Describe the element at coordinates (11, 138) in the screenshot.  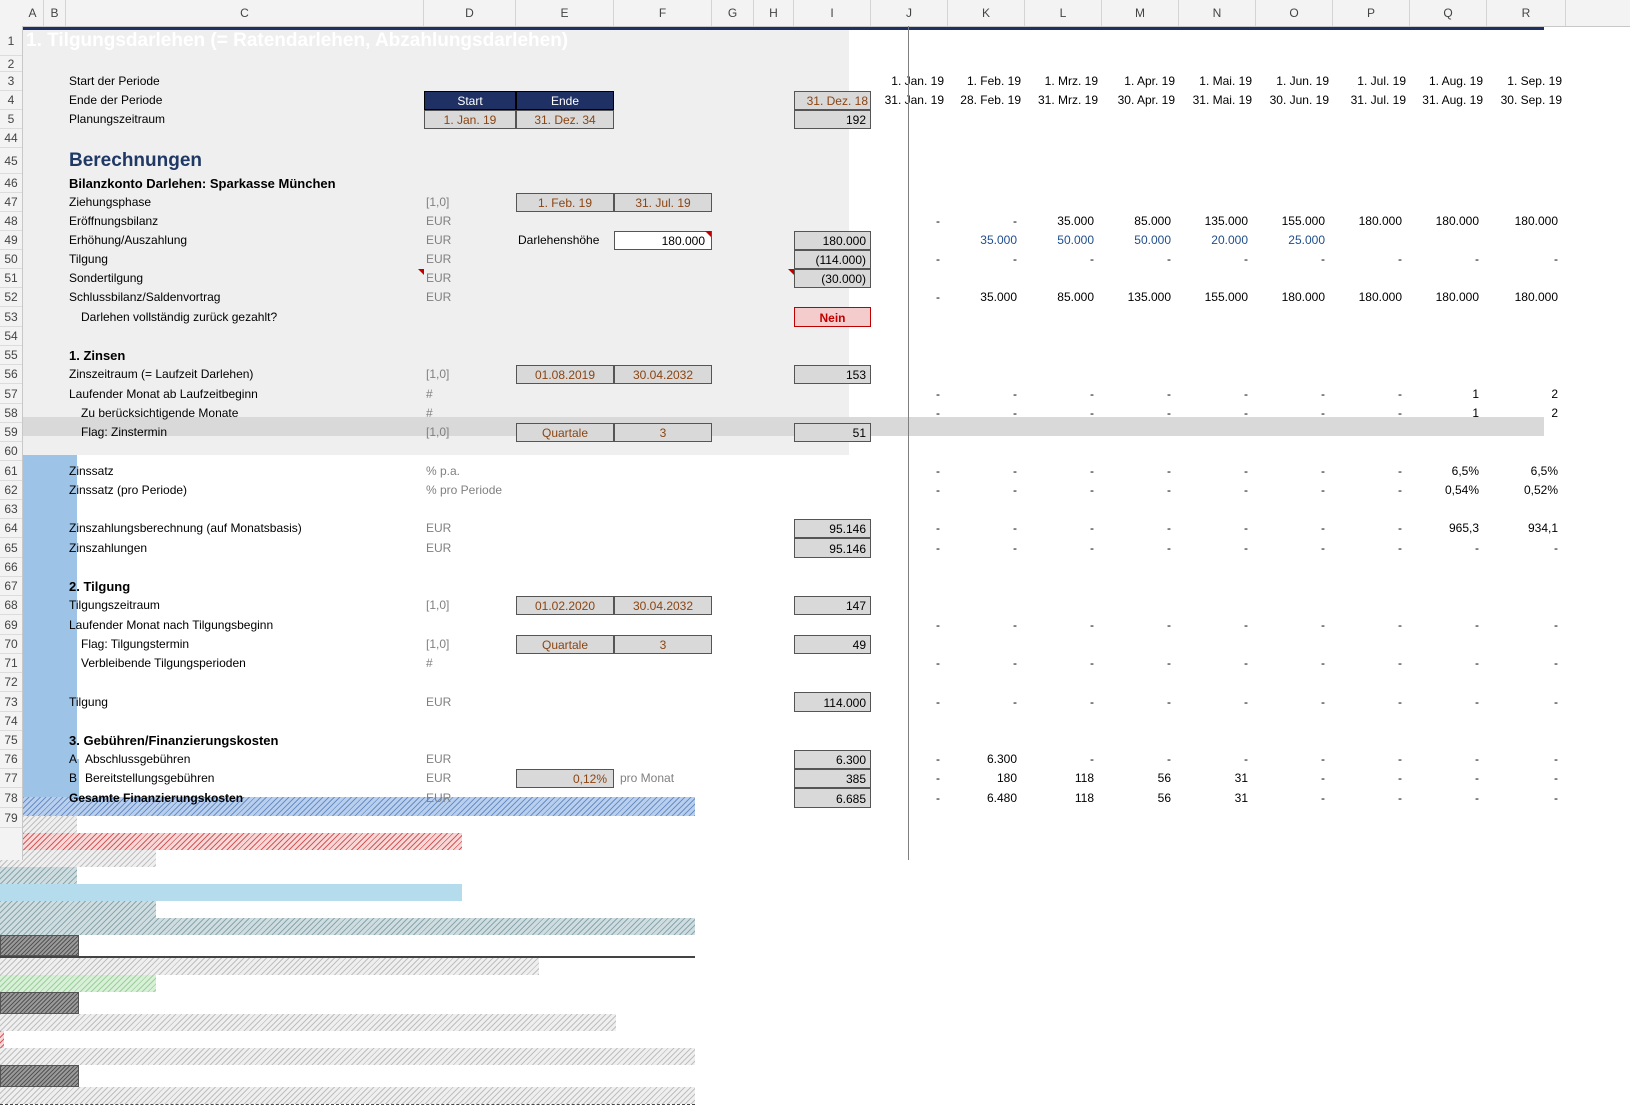
I see `row-header-44: 44` at that location.